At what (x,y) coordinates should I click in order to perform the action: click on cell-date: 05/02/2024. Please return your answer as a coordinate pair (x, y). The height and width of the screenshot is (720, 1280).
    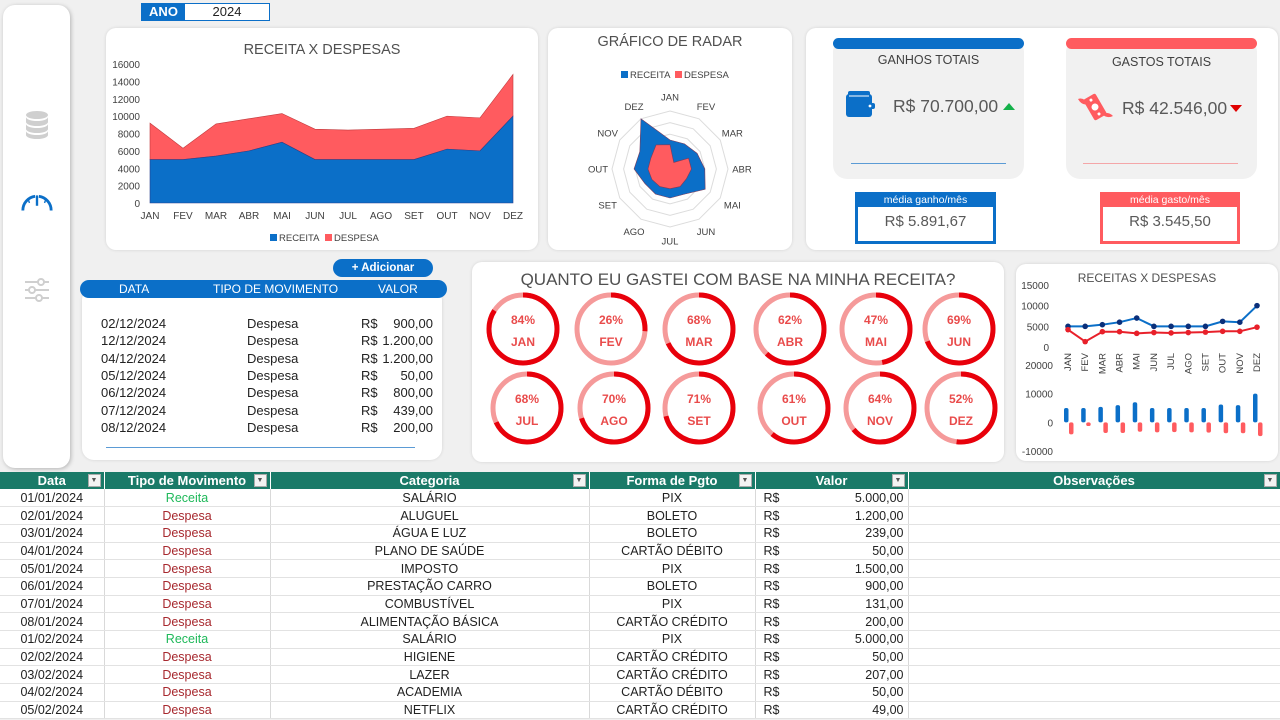
    Looking at the image, I should click on (52, 710).